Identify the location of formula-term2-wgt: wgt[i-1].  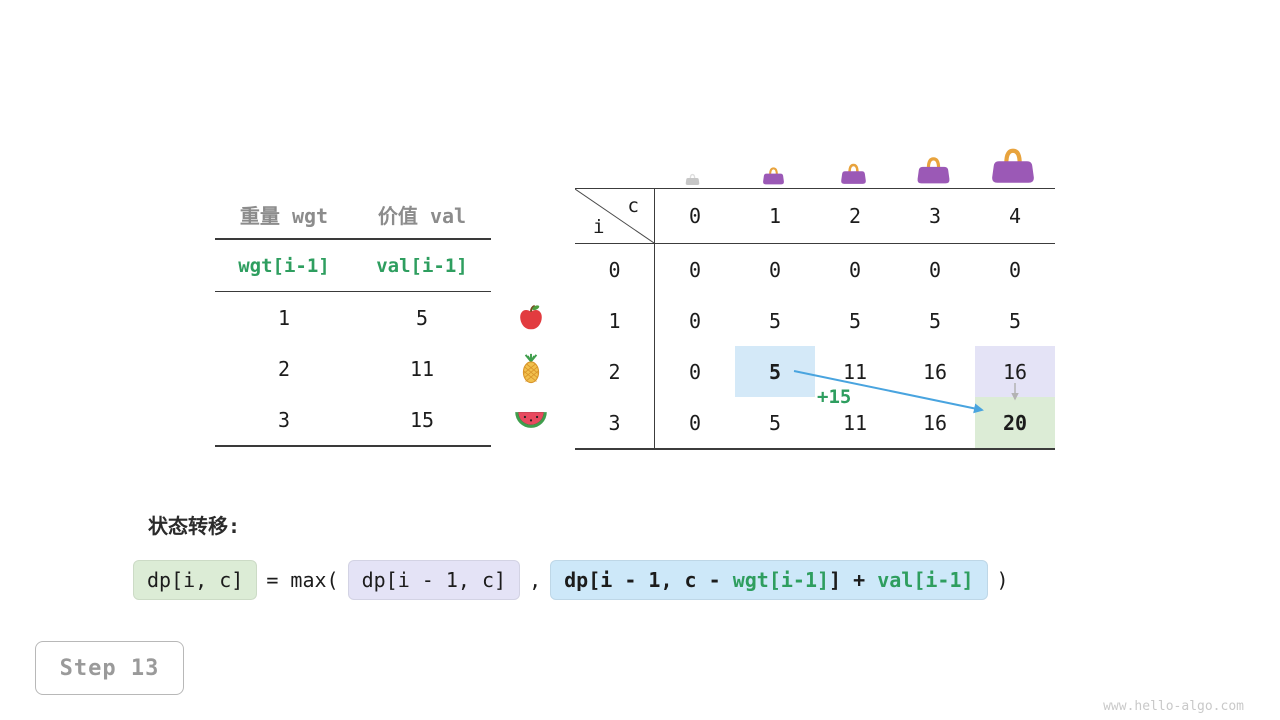
(781, 580).